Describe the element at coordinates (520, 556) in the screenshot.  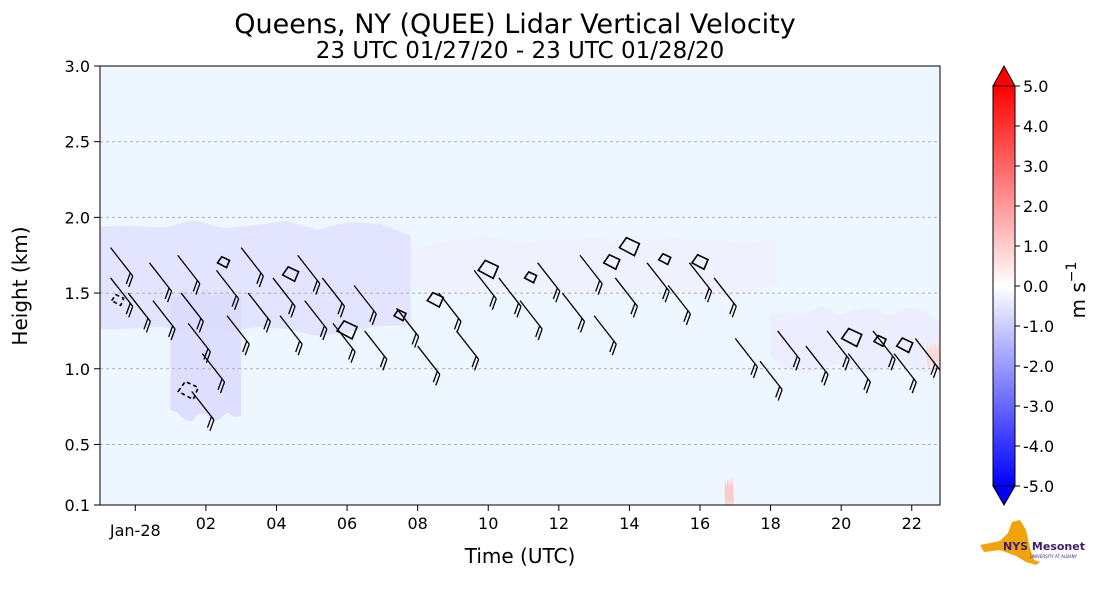
I see `x-axis-label: Time (UTC)` at that location.